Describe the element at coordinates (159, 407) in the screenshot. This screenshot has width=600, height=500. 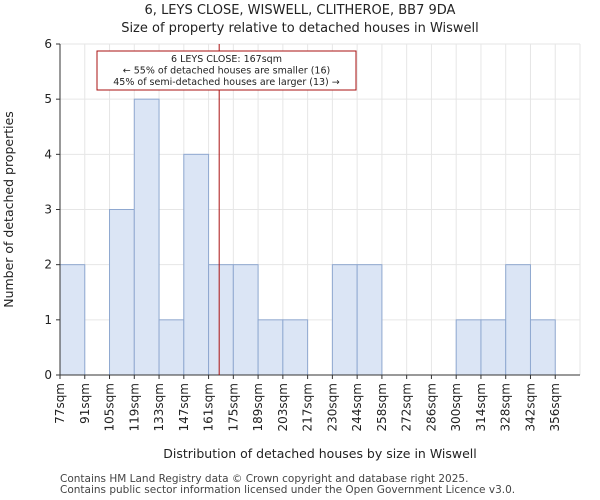
I see `x-tick-label-4: 133sqm` at that location.